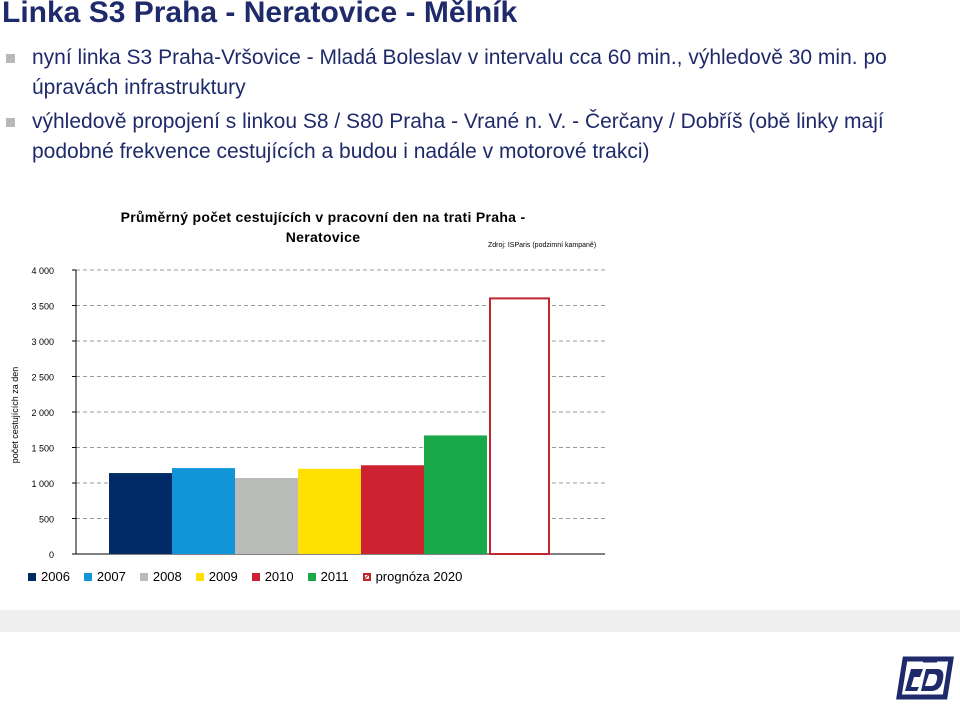  Describe the element at coordinates (42, 413) in the screenshot. I see `y-tick-label: 2 000` at that location.